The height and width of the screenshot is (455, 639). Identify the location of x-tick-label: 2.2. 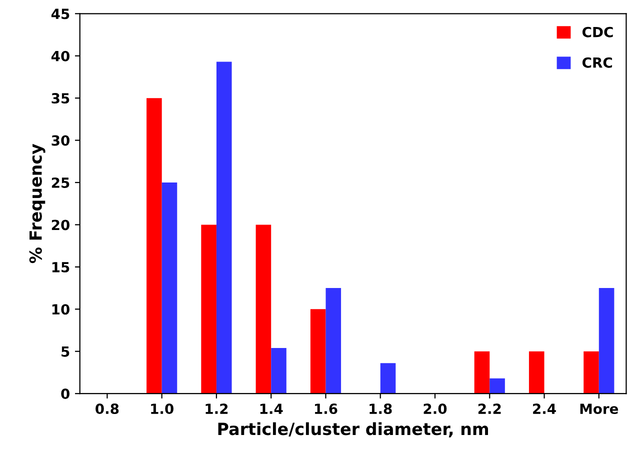
(489, 409).